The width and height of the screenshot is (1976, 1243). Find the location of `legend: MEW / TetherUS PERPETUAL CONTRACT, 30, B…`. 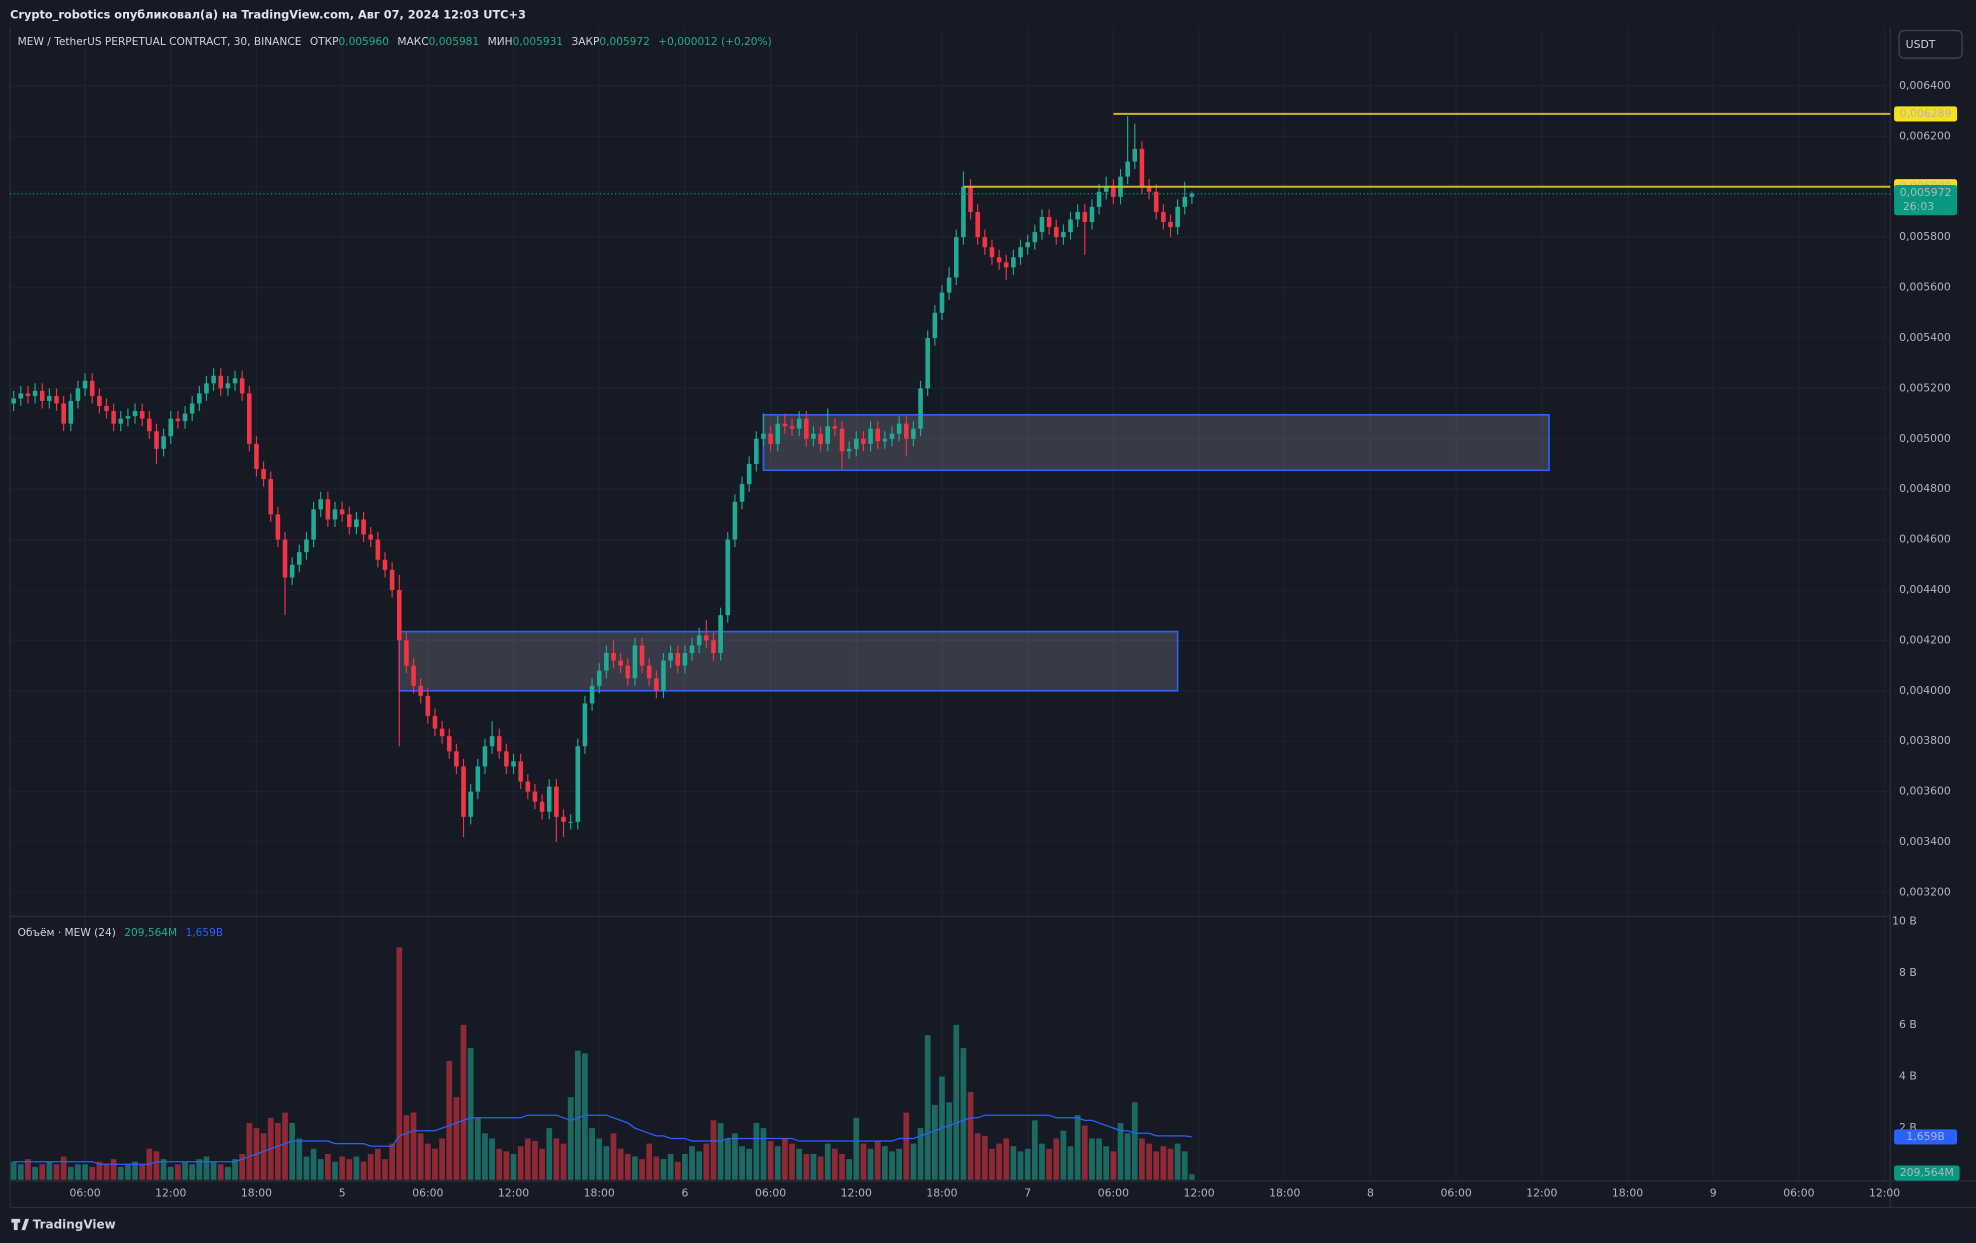

legend: MEW / TetherUS PERPETUAL CONTRACT, 30, B… is located at coordinates (395, 42).